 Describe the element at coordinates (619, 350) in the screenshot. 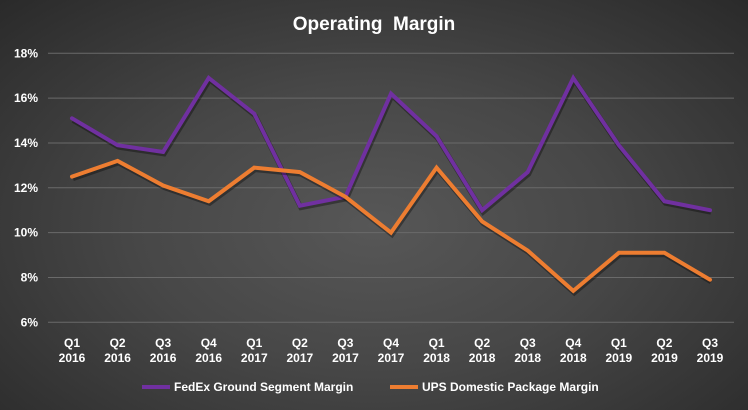

I see `x-tick-label: Q1 2019` at that location.